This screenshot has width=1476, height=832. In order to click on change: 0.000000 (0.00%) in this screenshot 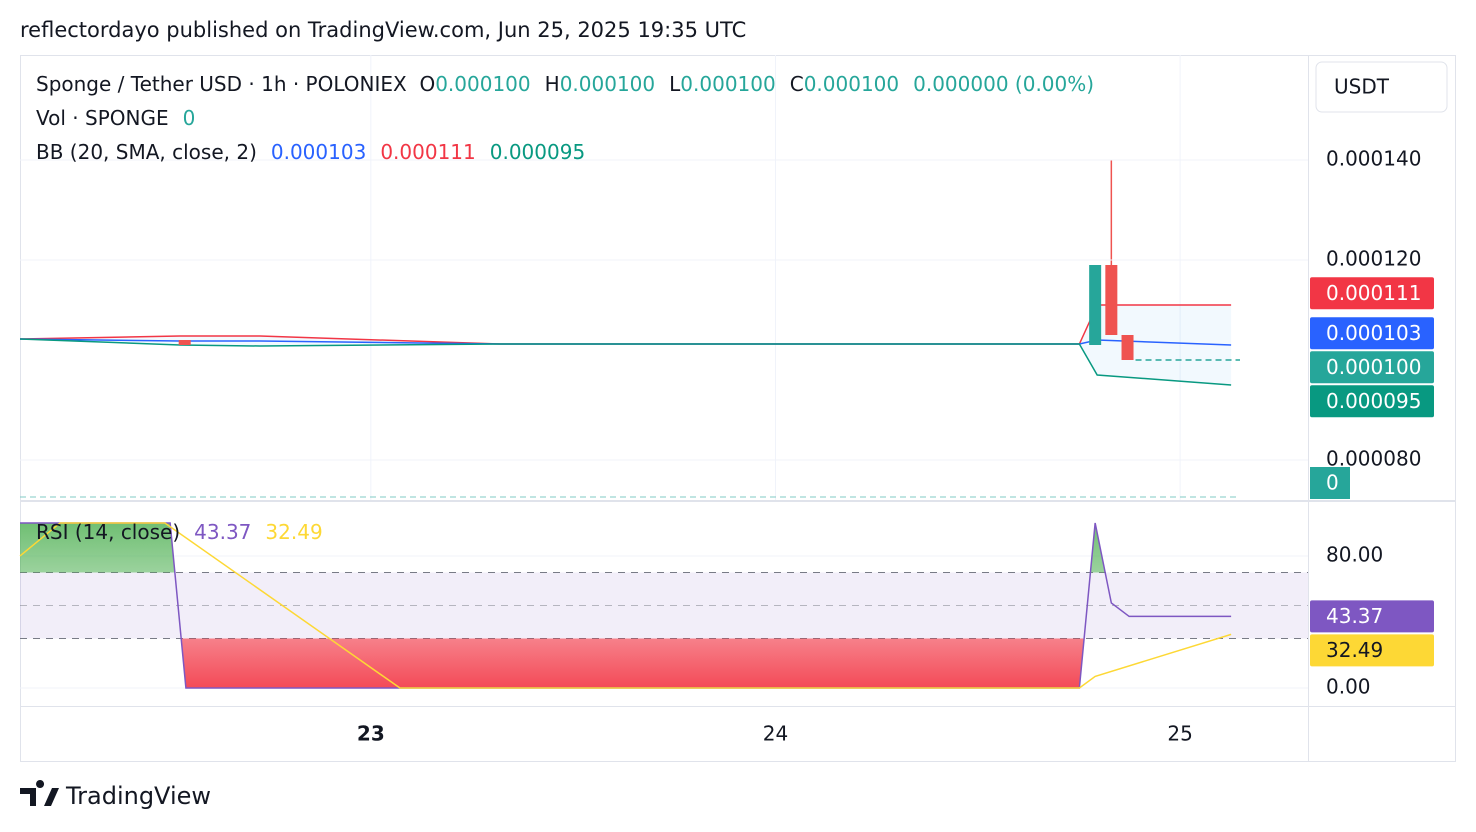, I will do `click(1003, 84)`.